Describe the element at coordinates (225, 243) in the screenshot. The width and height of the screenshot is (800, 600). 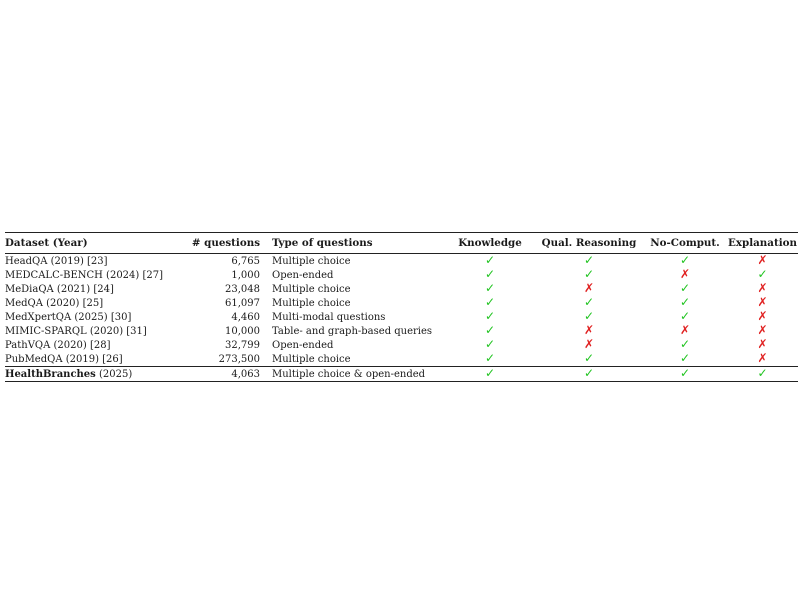
I see `header-questions: # questions` at that location.